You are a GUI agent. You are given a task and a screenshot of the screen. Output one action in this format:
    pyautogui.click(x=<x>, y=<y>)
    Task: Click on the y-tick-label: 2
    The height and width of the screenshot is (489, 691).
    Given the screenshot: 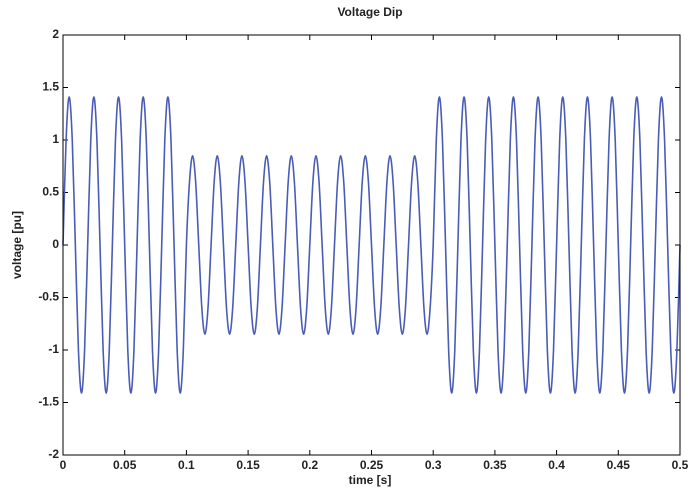 What is the action you would take?
    pyautogui.click(x=55, y=34)
    